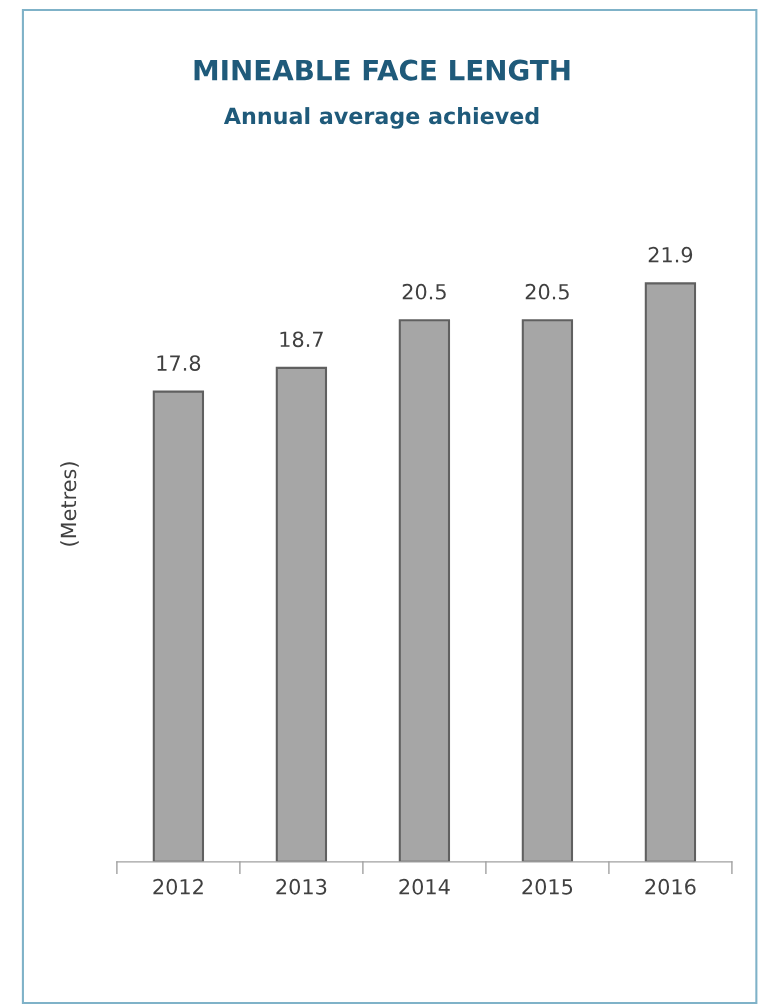  I want to click on x-tick-label: 2014, so click(424, 886).